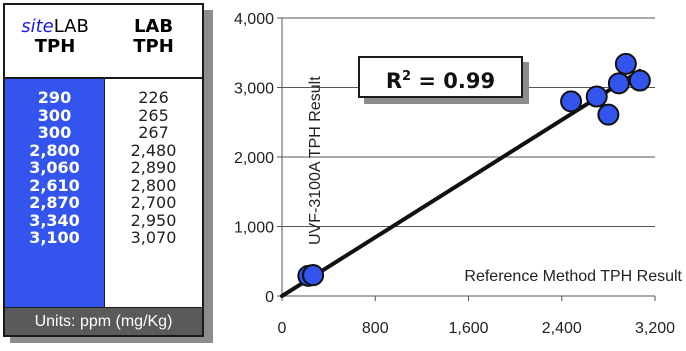 The height and width of the screenshot is (351, 686). What do you see at coordinates (153, 167) in the screenshot?
I see `lab-value-4: 2,890` at bounding box center [153, 167].